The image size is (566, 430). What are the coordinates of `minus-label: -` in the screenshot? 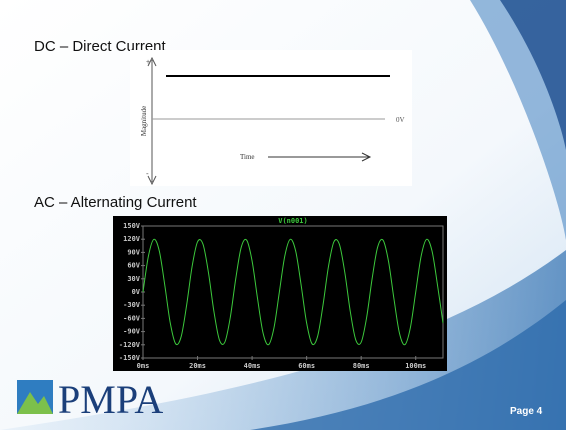 It's located at (147, 173).